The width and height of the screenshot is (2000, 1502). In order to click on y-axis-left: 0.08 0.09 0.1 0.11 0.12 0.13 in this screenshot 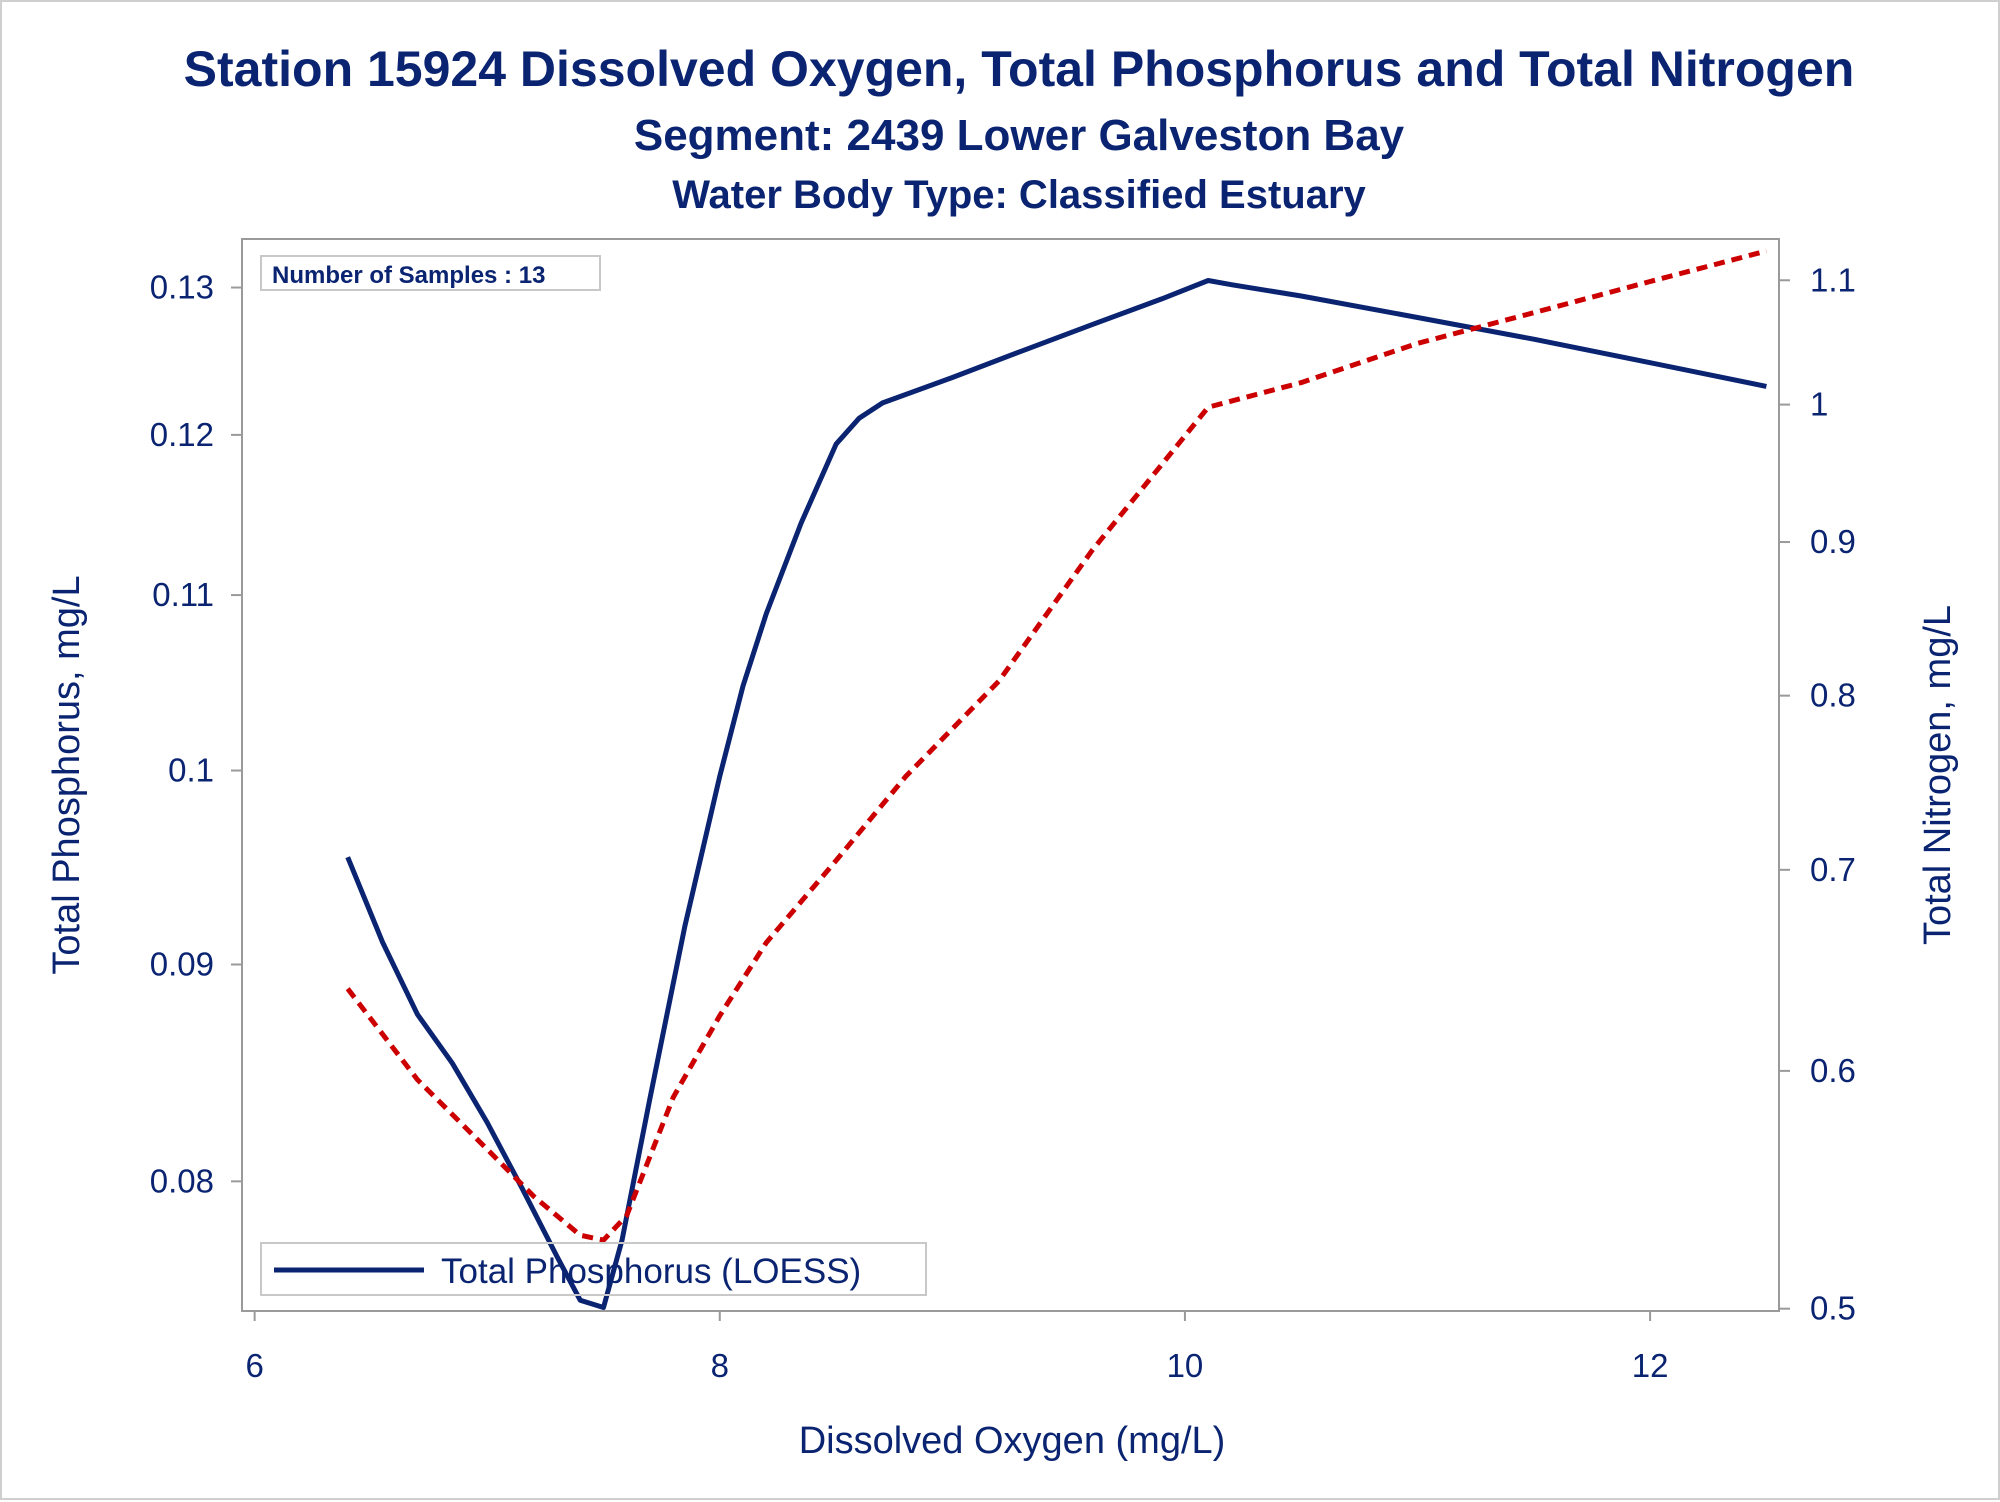, I will do `click(196, 734)`.